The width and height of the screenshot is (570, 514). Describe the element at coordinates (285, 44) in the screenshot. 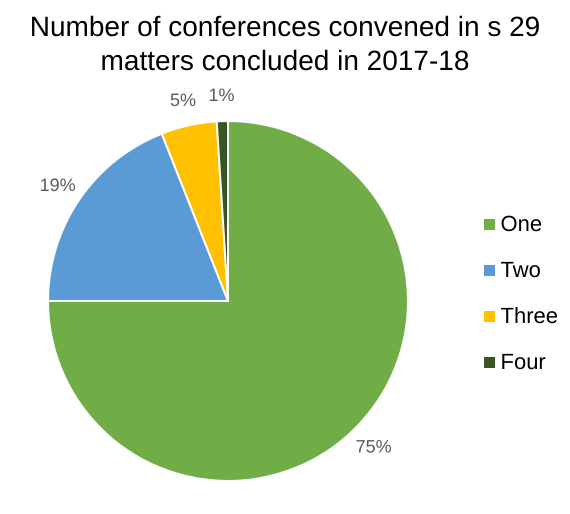

I see `chart-title: Number of conferences convened in s 29 matters concluded in 2017-18` at that location.